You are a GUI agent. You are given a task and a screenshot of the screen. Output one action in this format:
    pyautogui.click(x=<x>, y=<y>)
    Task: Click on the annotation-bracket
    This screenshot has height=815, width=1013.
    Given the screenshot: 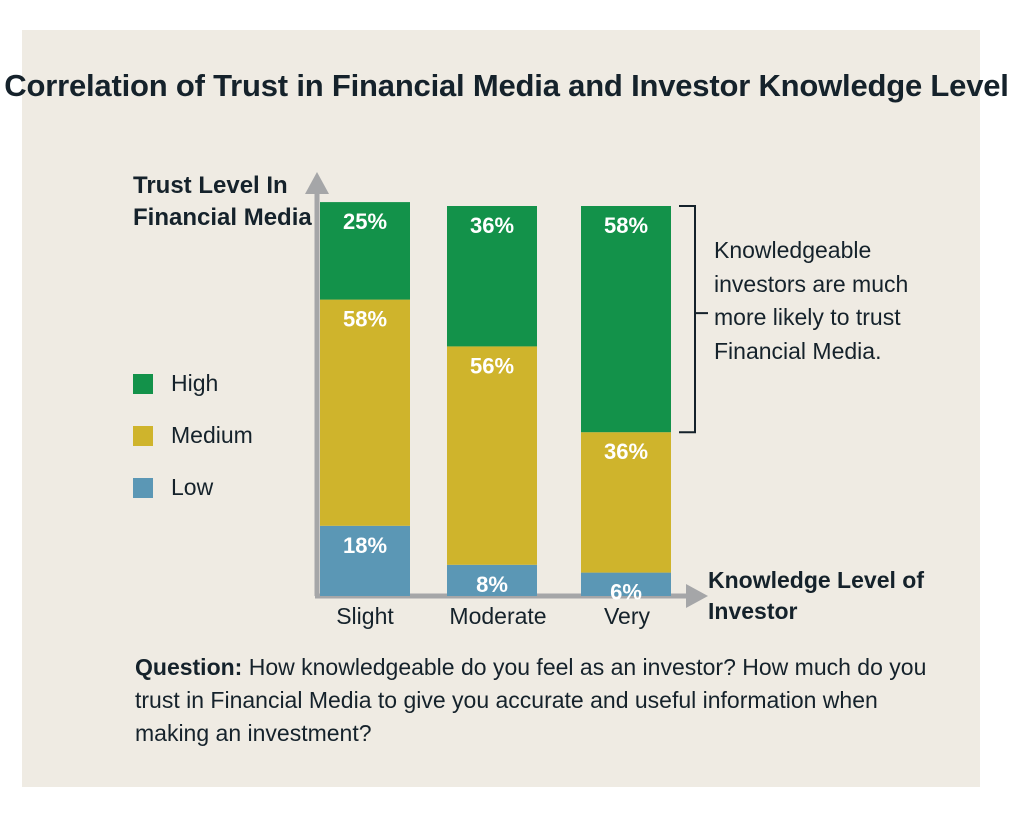 What is the action you would take?
    pyautogui.click(x=693, y=319)
    